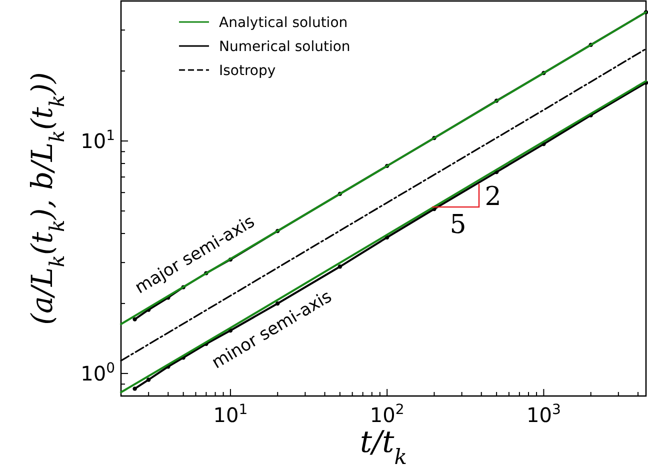 The height and width of the screenshot is (472, 648). I want to click on y-tick-label: 10$^{0}$, so click(97, 373).